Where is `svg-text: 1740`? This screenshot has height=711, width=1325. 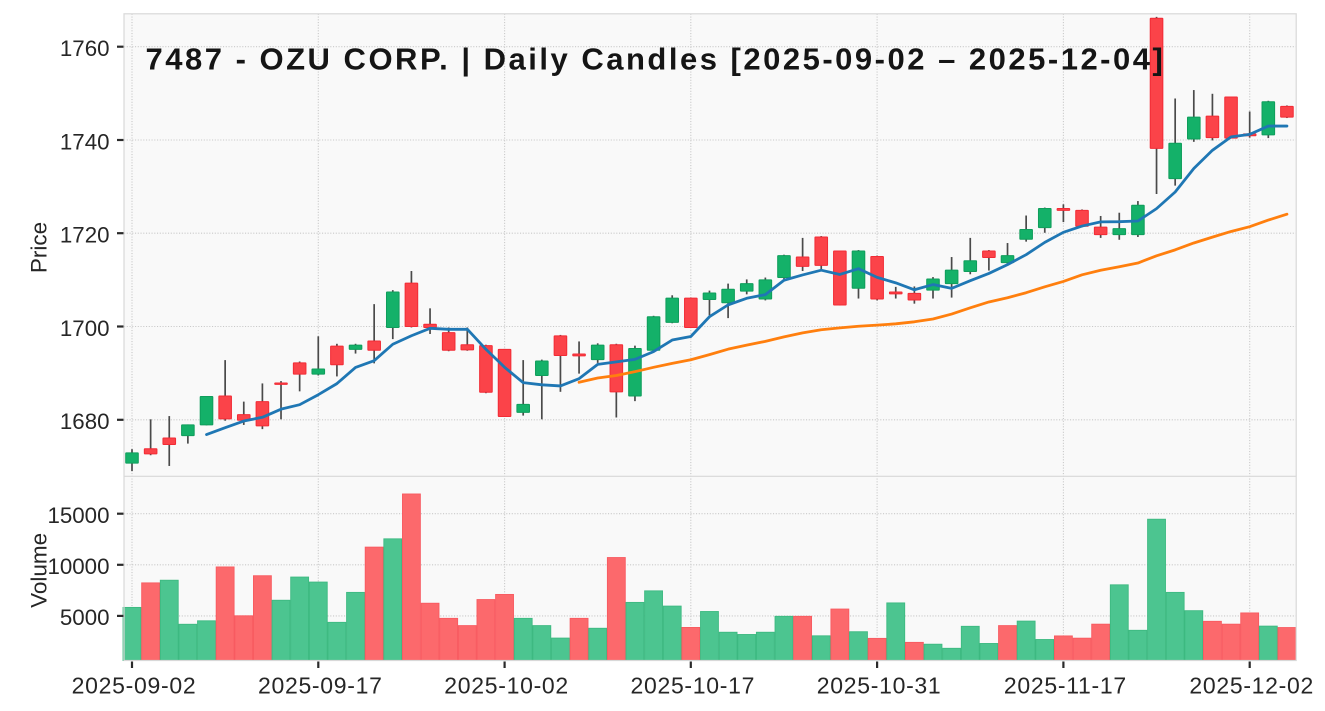
svg-text: 1740 is located at coordinates (85, 141).